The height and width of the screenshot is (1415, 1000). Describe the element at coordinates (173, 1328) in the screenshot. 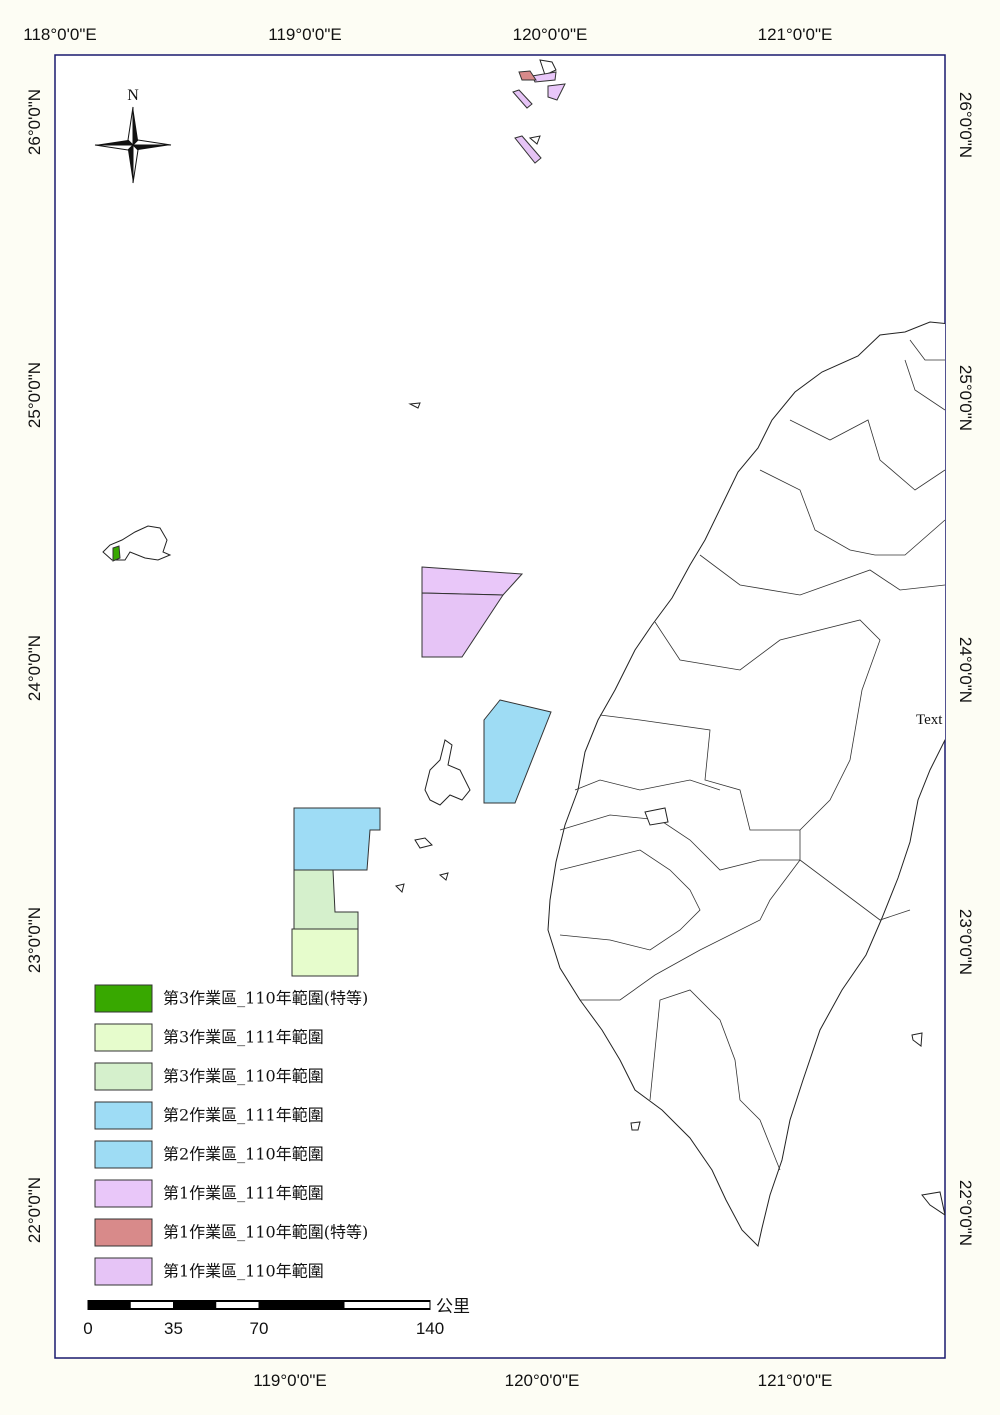

I see `scale-label: 35` at that location.